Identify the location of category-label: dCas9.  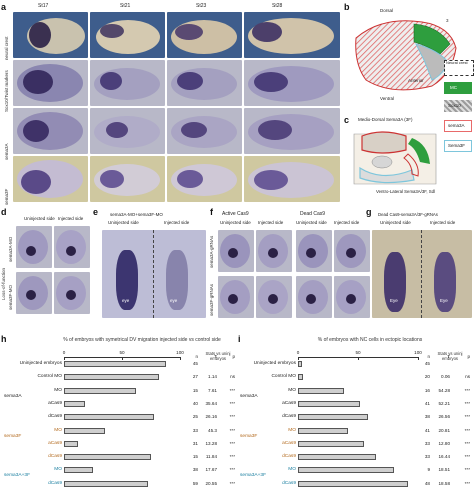
(55, 457).